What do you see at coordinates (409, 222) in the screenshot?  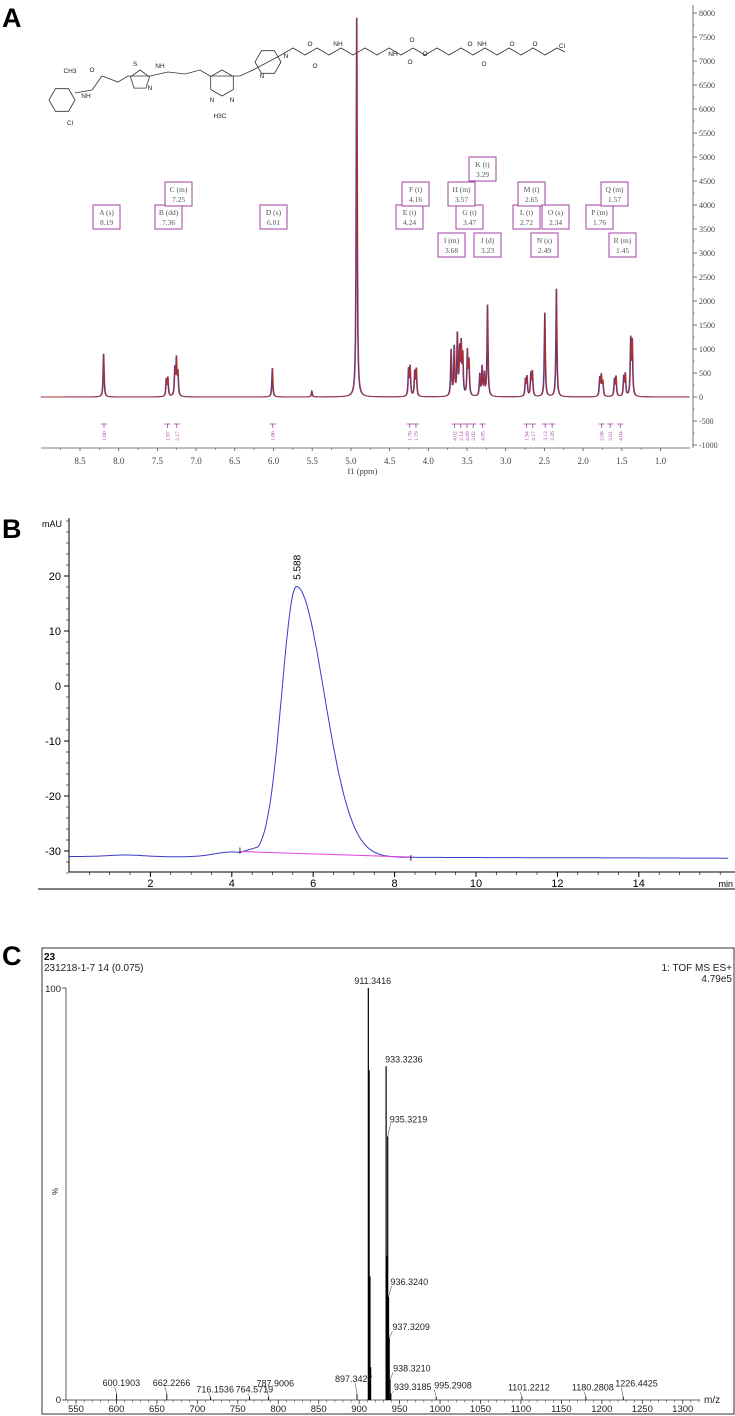 I see `multiplet-shift: 4.24` at bounding box center [409, 222].